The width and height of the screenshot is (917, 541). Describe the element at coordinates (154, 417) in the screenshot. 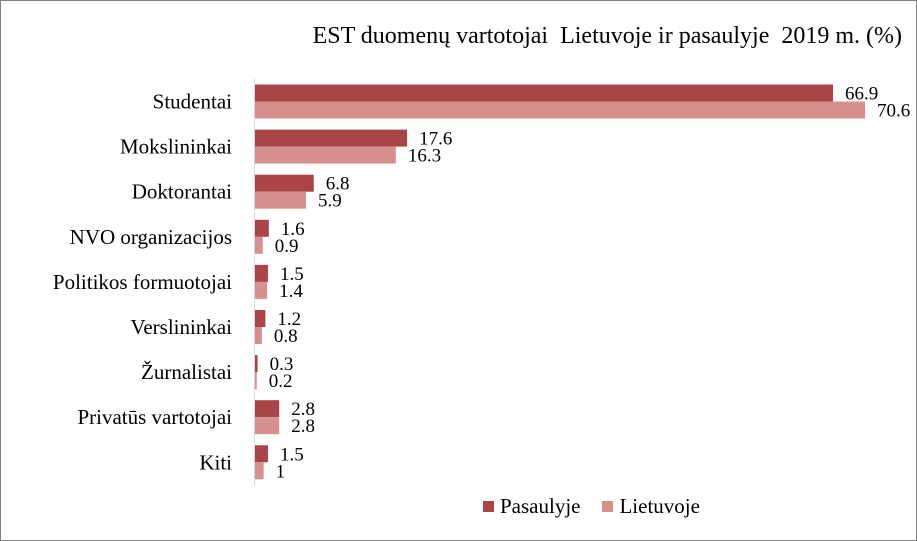

I see `category-label-privatus-vartotojai: Privatūs vartotojai` at that location.